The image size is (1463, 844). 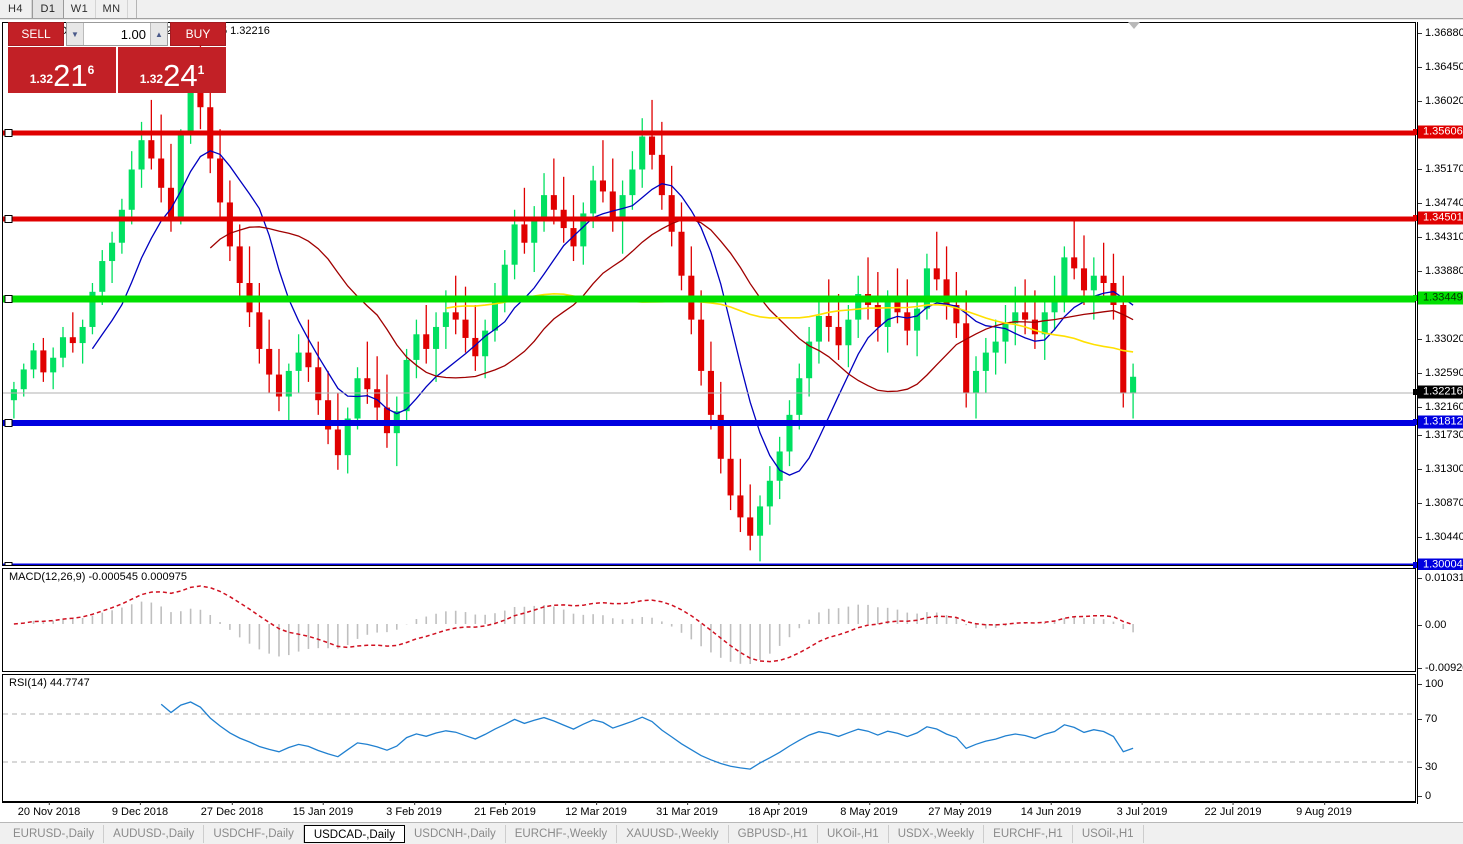 What do you see at coordinates (960, 810) in the screenshot?
I see `date-axis-label: 27 May 2019` at bounding box center [960, 810].